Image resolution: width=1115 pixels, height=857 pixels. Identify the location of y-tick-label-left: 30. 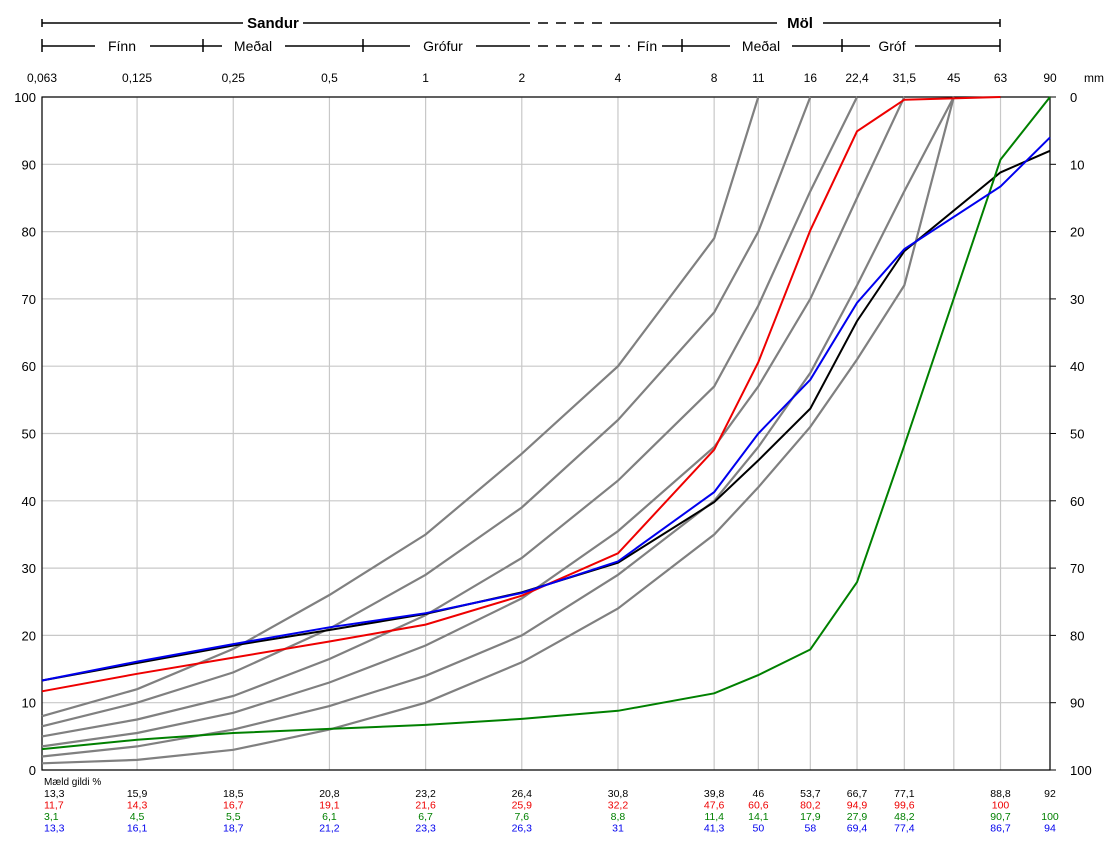
(29, 568).